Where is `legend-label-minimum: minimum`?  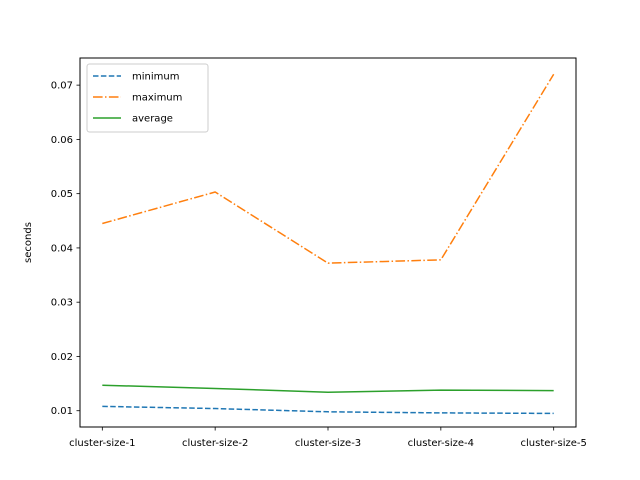 legend-label-minimum: minimum is located at coordinates (155, 77).